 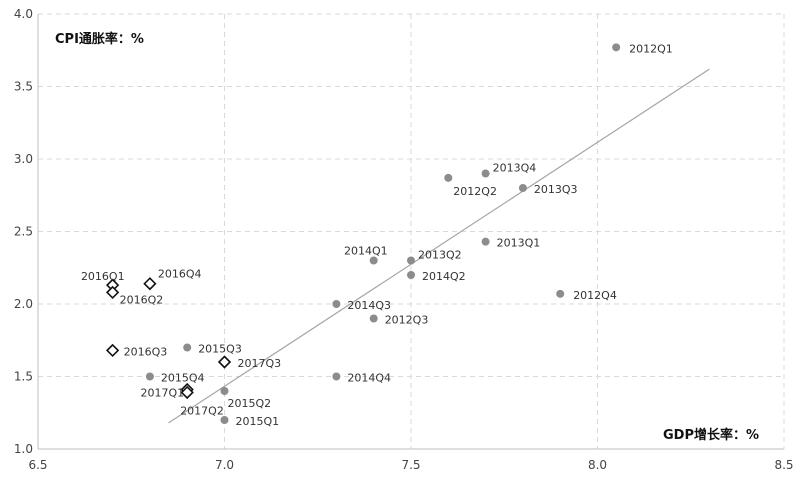 What do you see at coordinates (258, 421) in the screenshot?
I see `point-label: 2015Q1` at bounding box center [258, 421].